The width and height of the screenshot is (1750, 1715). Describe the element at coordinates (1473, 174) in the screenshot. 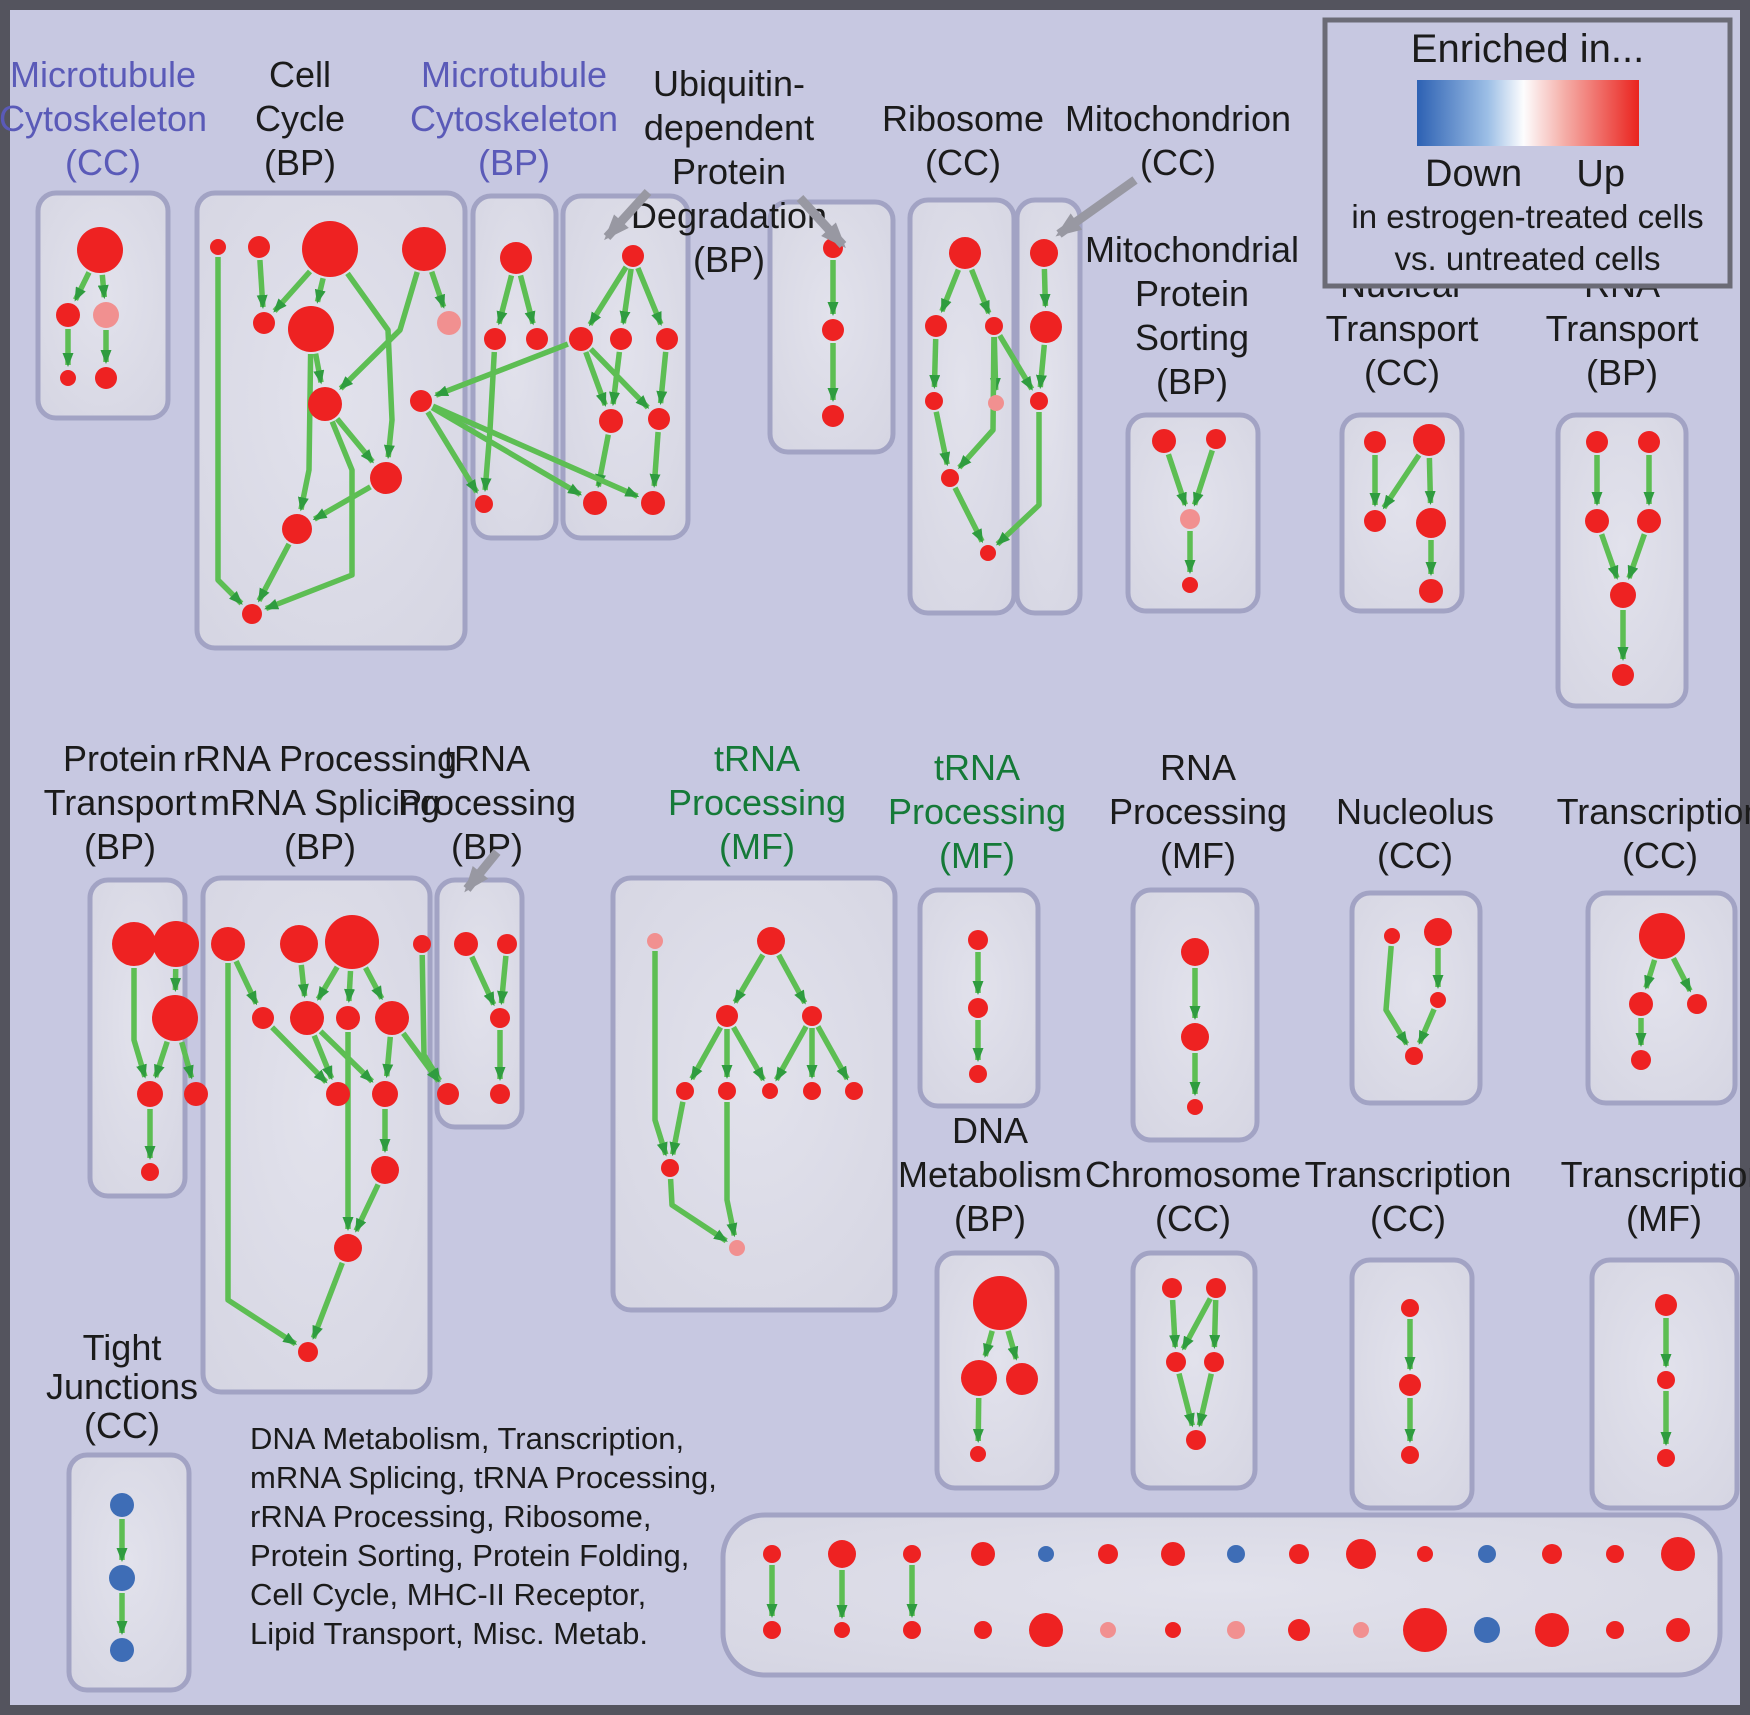

I see `legend-down-label: Down` at that location.